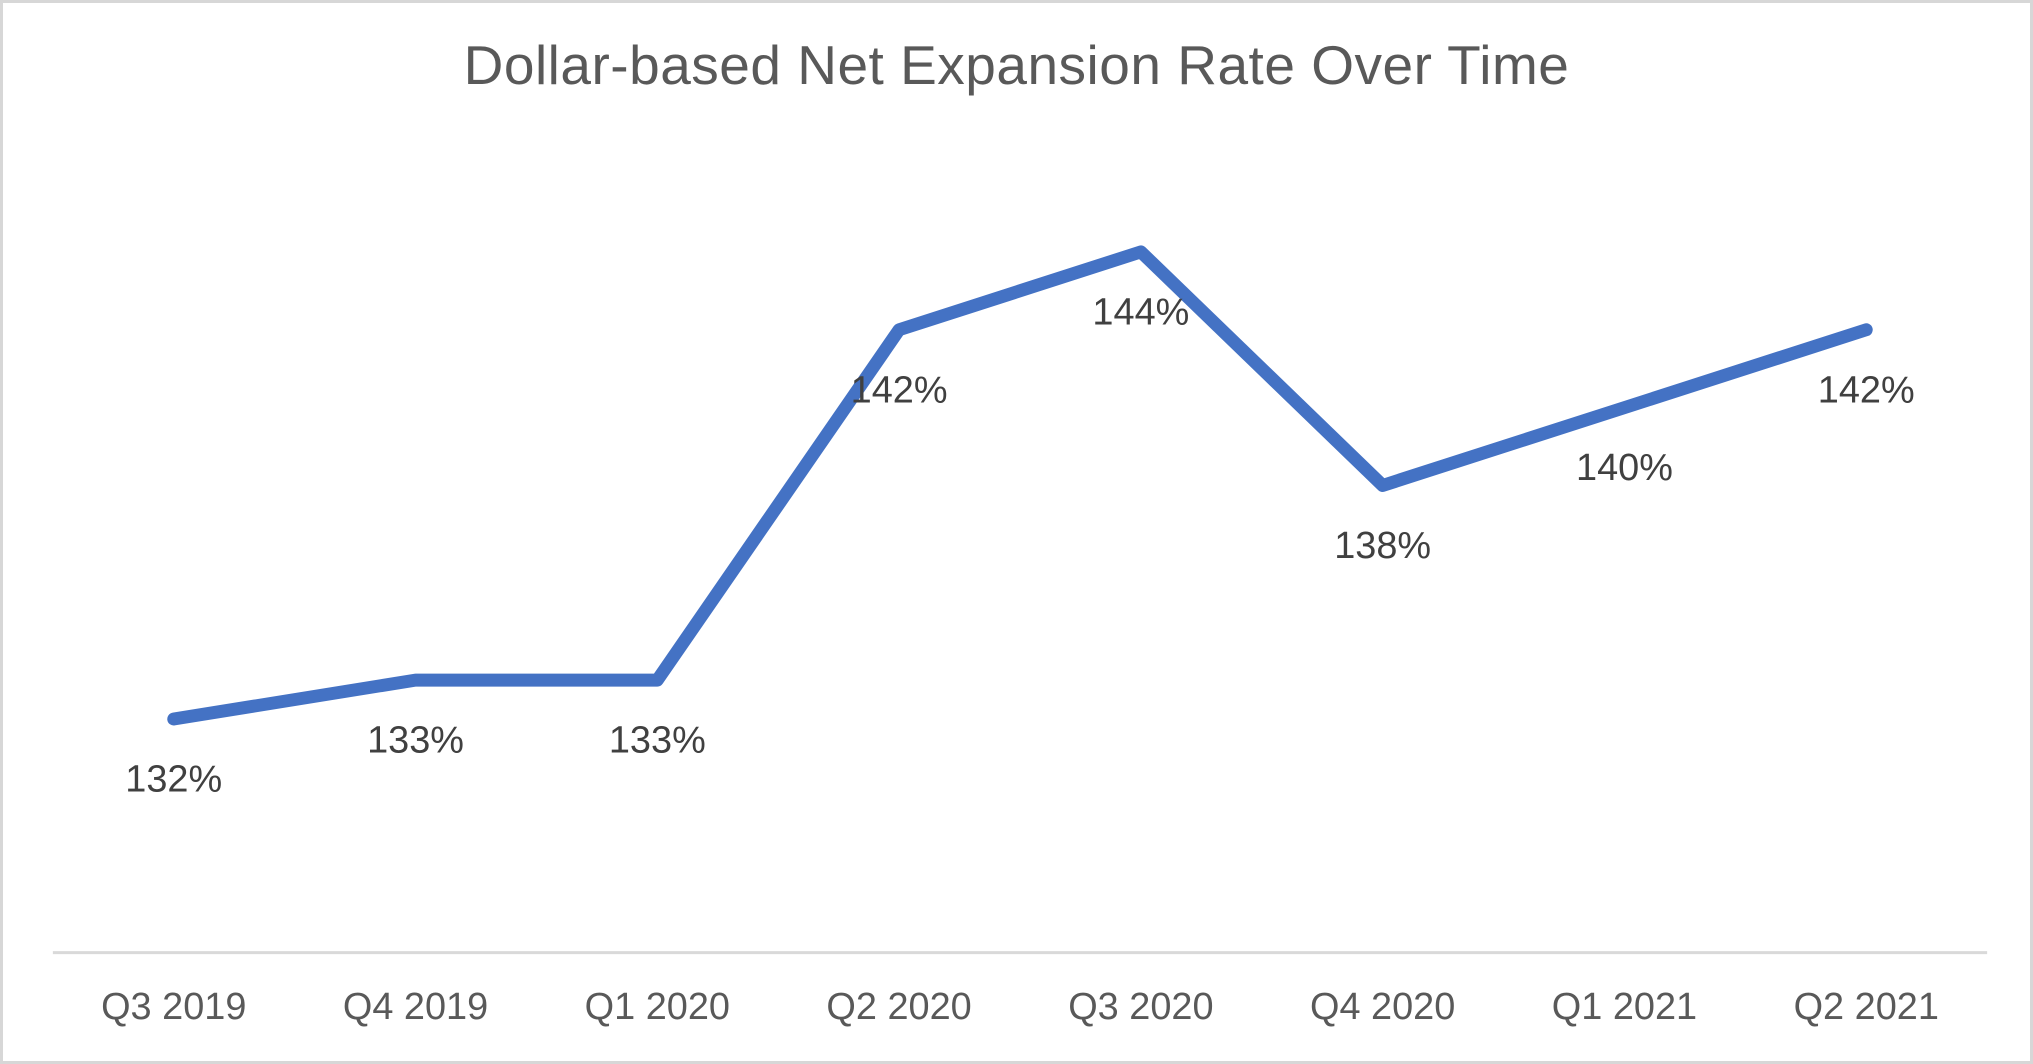  Describe the element at coordinates (173, 780) in the screenshot. I see `data-label-q3-2019: 132%` at that location.